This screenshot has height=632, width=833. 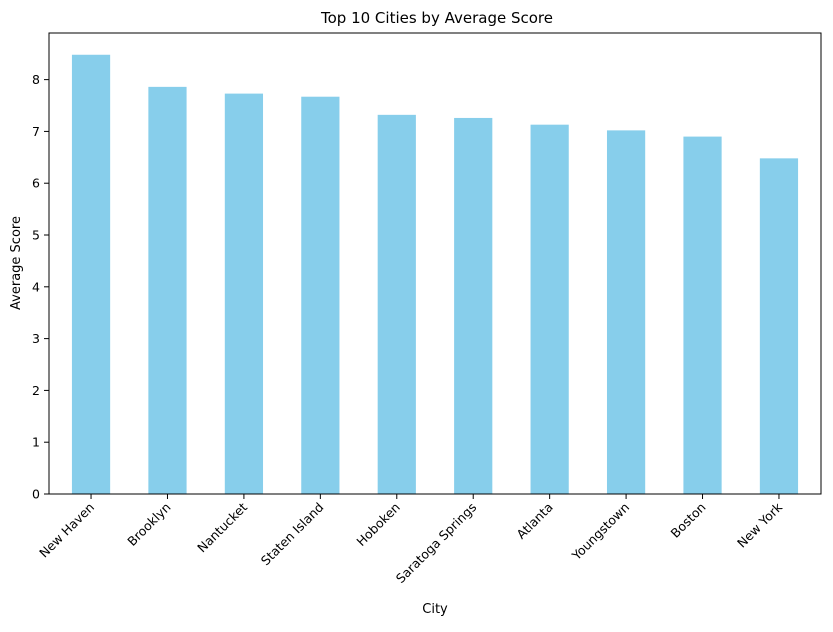 What do you see at coordinates (378, 525) in the screenshot?
I see `x-tick-label: Hoboken` at bounding box center [378, 525].